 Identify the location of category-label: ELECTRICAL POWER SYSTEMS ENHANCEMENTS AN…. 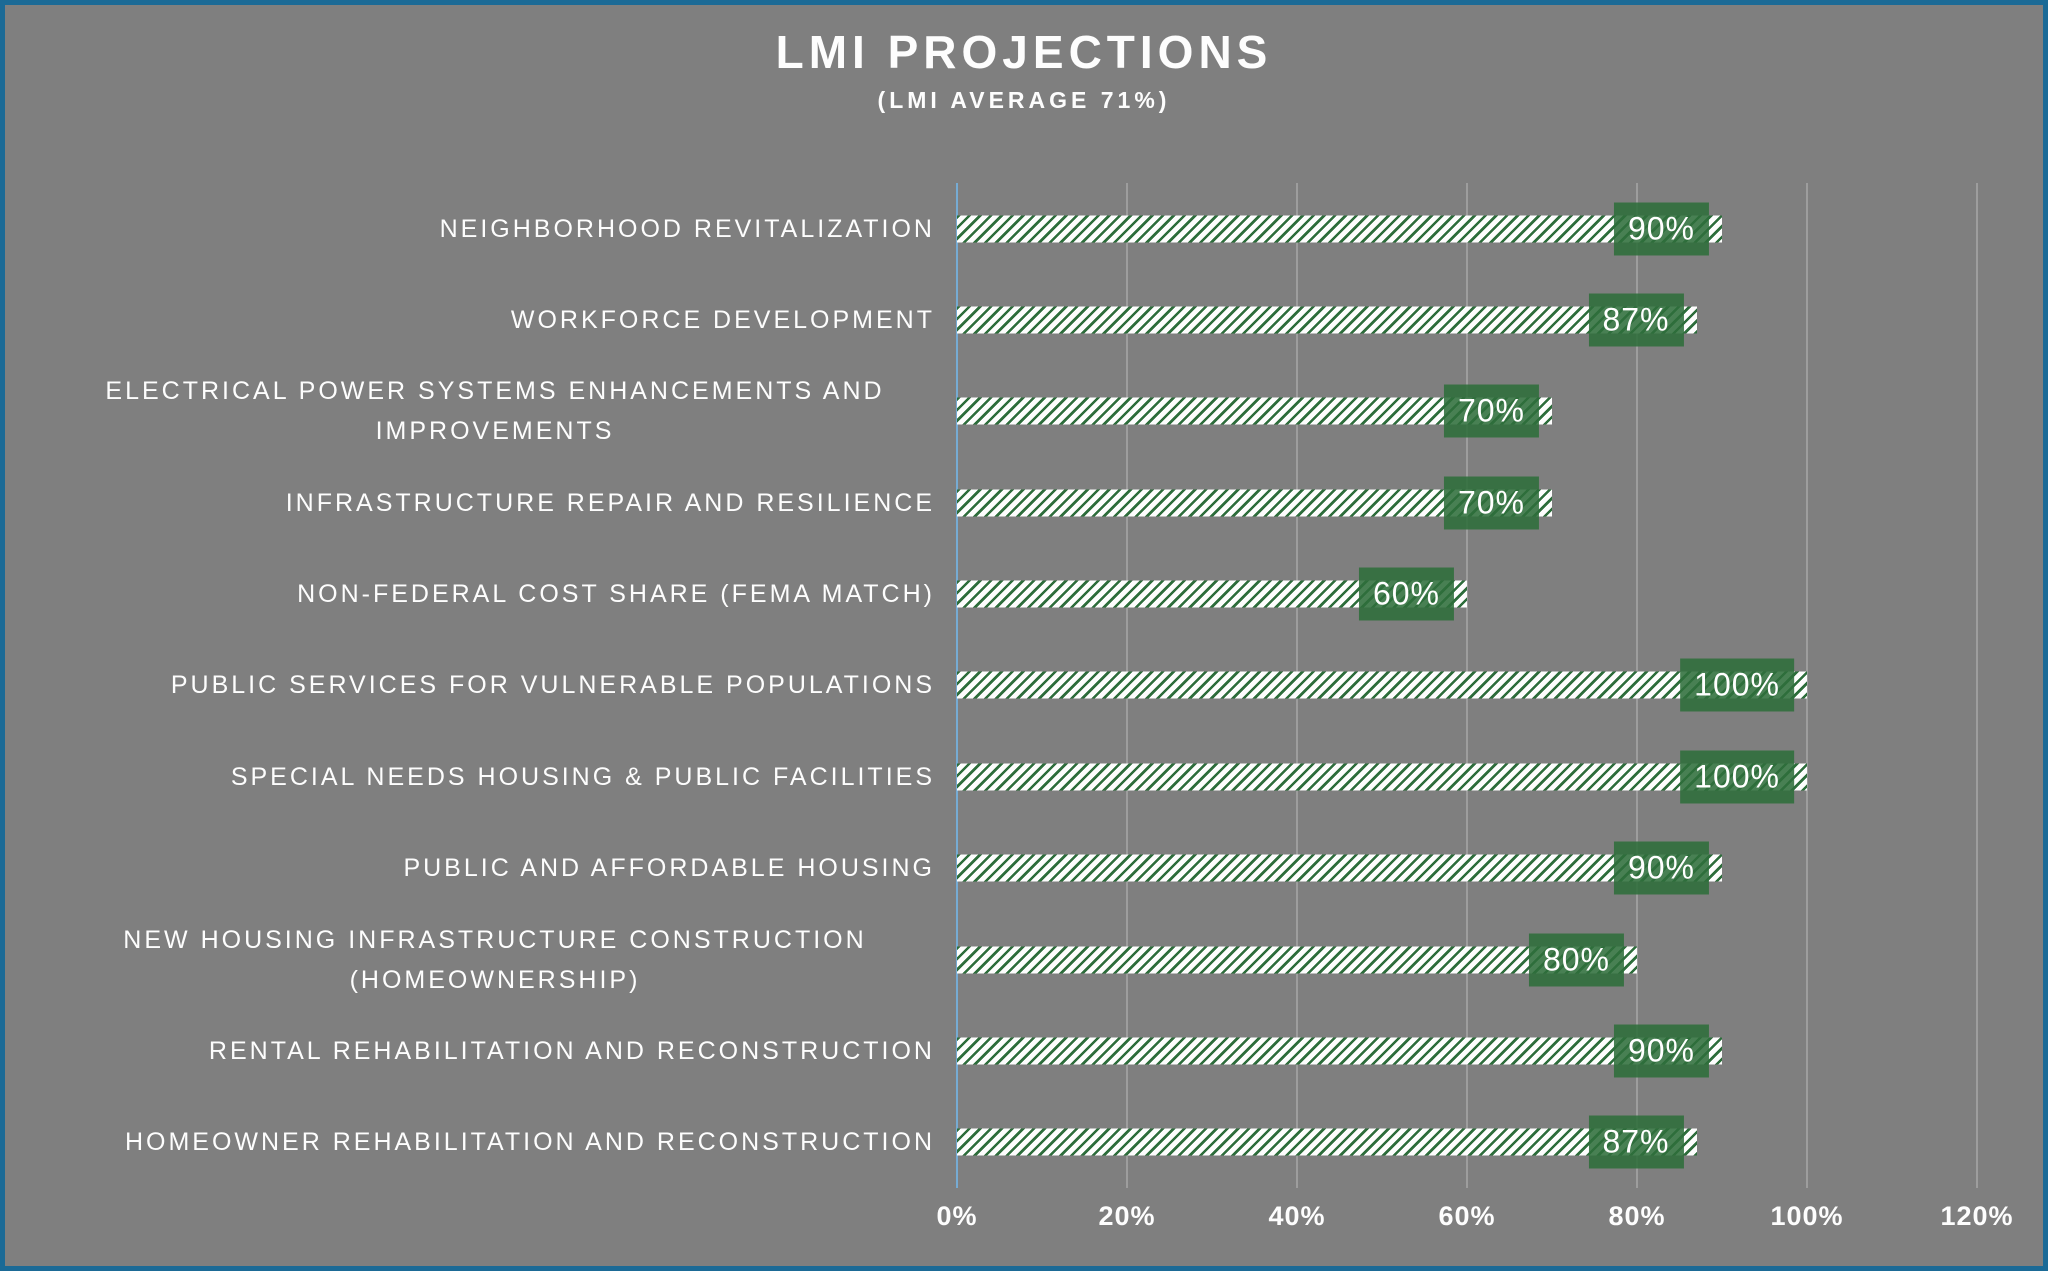
(495, 411).